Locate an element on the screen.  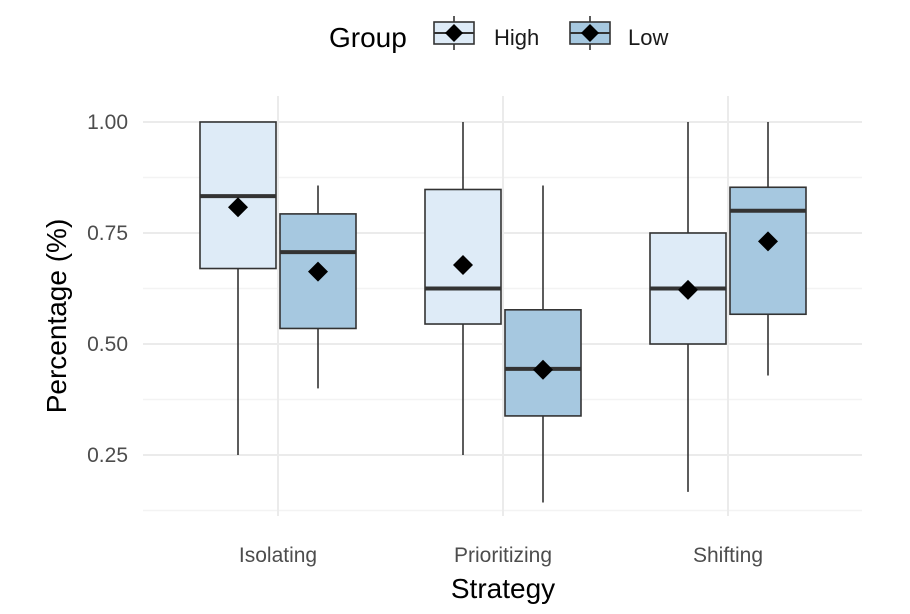
x-axis-title: Strategy is located at coordinates (503, 588).